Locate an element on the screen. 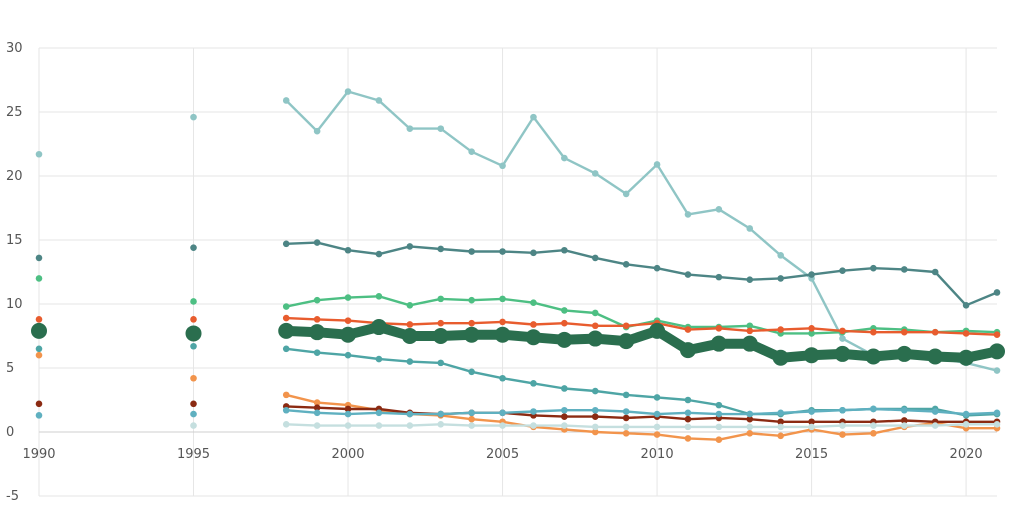  series-series-e is located at coordinates (518, 342).